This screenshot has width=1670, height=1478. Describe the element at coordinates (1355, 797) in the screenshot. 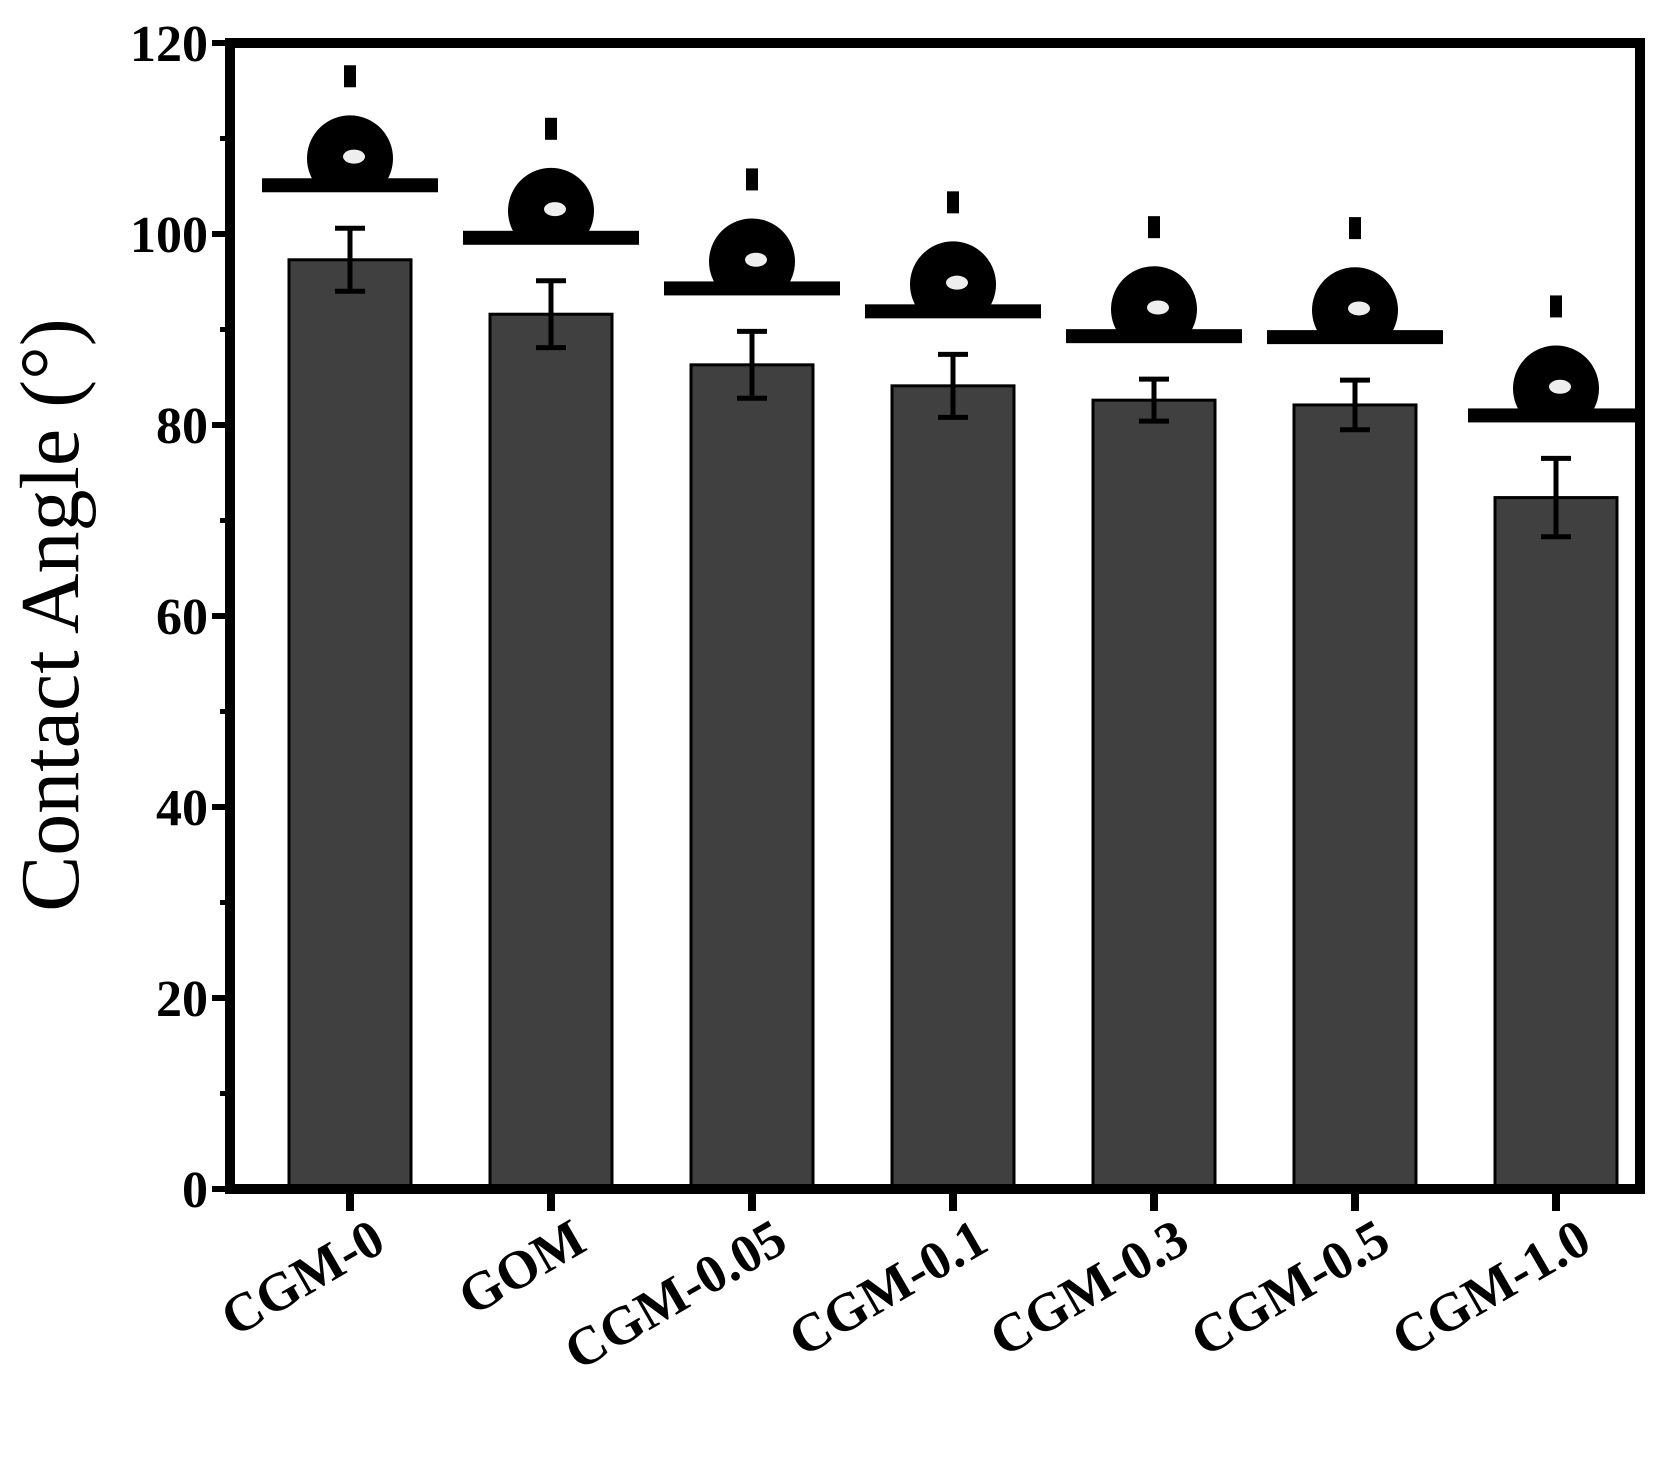

I see `bar-CGM-0.5` at that location.